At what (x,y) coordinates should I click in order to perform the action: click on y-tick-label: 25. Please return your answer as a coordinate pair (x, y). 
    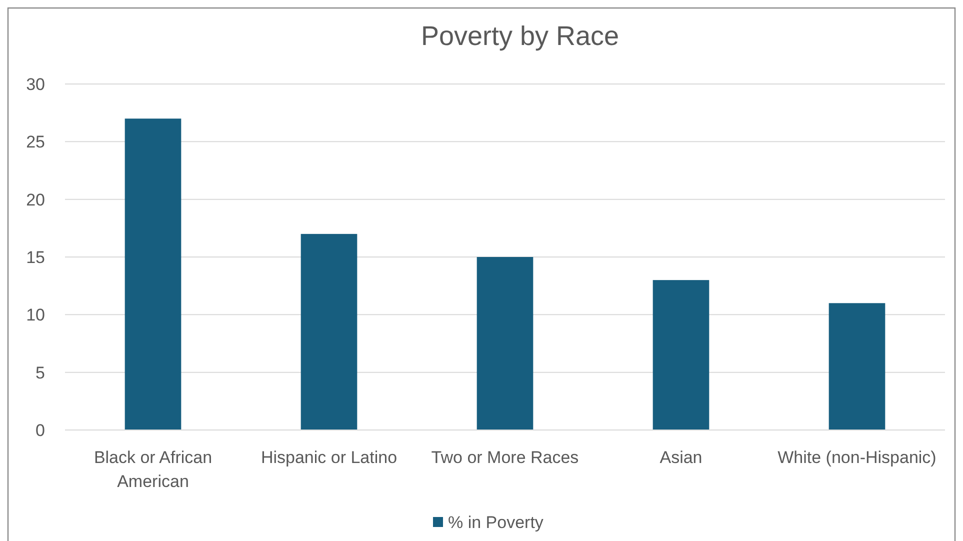
    Looking at the image, I should click on (35, 142).